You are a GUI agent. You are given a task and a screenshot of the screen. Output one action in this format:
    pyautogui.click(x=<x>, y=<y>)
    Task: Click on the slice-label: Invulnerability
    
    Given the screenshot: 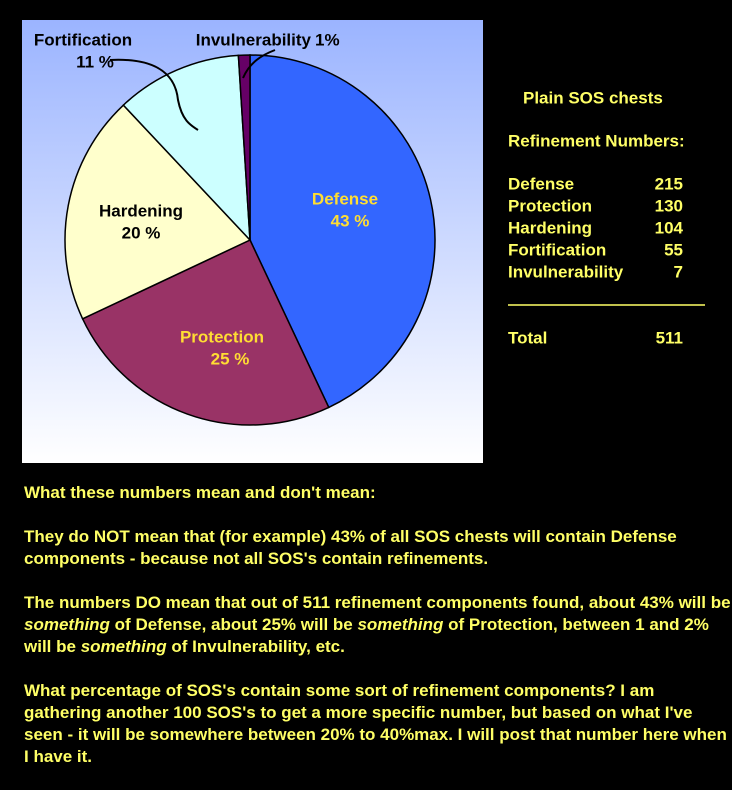 What is the action you would take?
    pyautogui.click(x=254, y=39)
    